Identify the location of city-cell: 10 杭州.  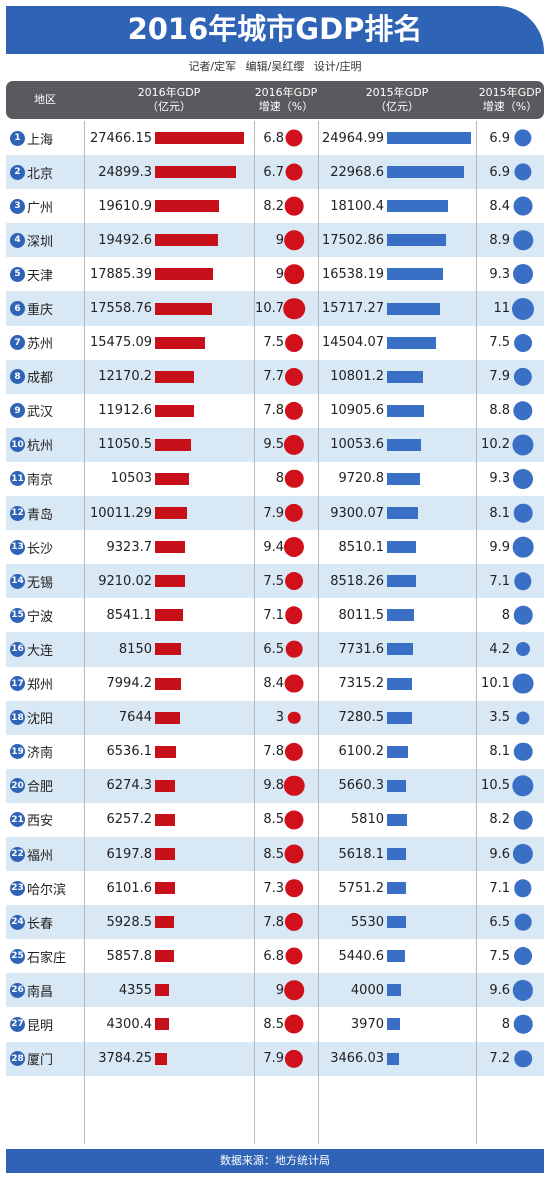
(45, 445).